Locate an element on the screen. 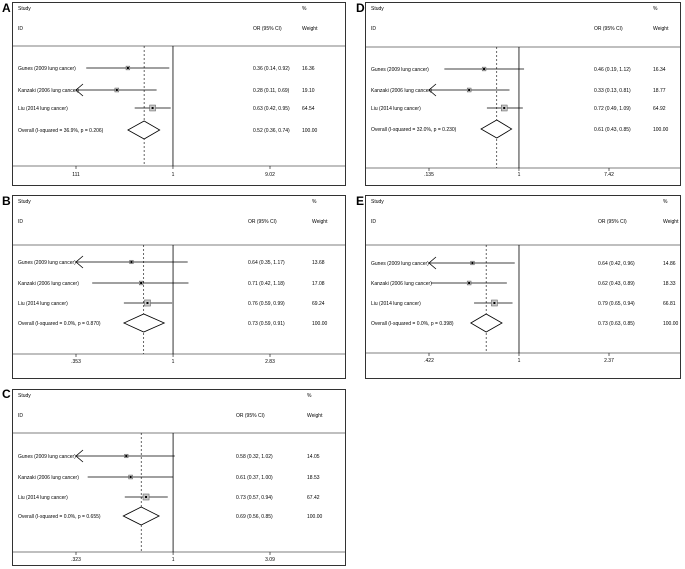 This screenshot has height=569, width=685. study-or-text: 0.63 (0.42, 0.95) is located at coordinates (271, 109).